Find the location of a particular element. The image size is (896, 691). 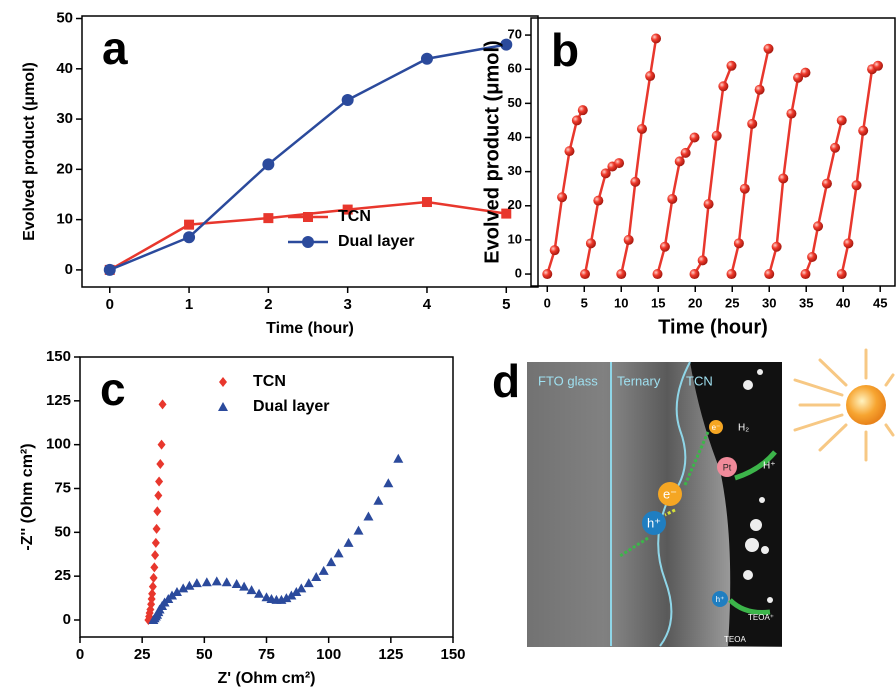

y-tick-label: 60 is located at coordinates (515, 68).